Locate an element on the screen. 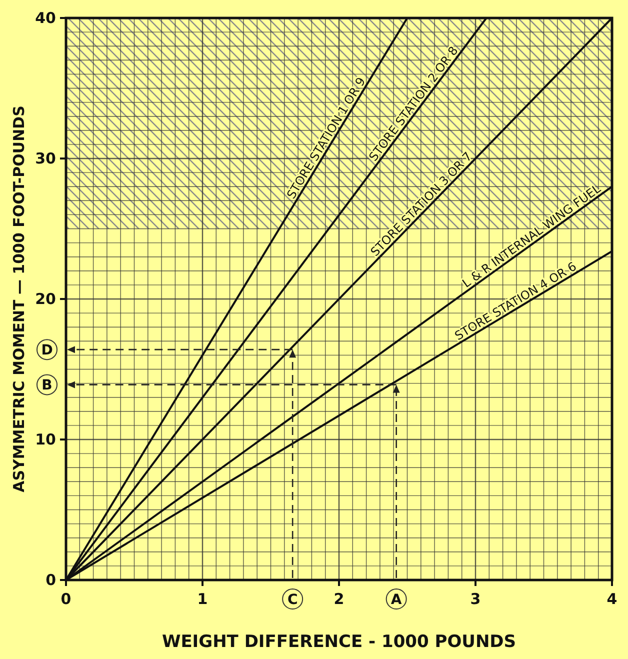  y-tick-label: 20 is located at coordinates (45, 299).